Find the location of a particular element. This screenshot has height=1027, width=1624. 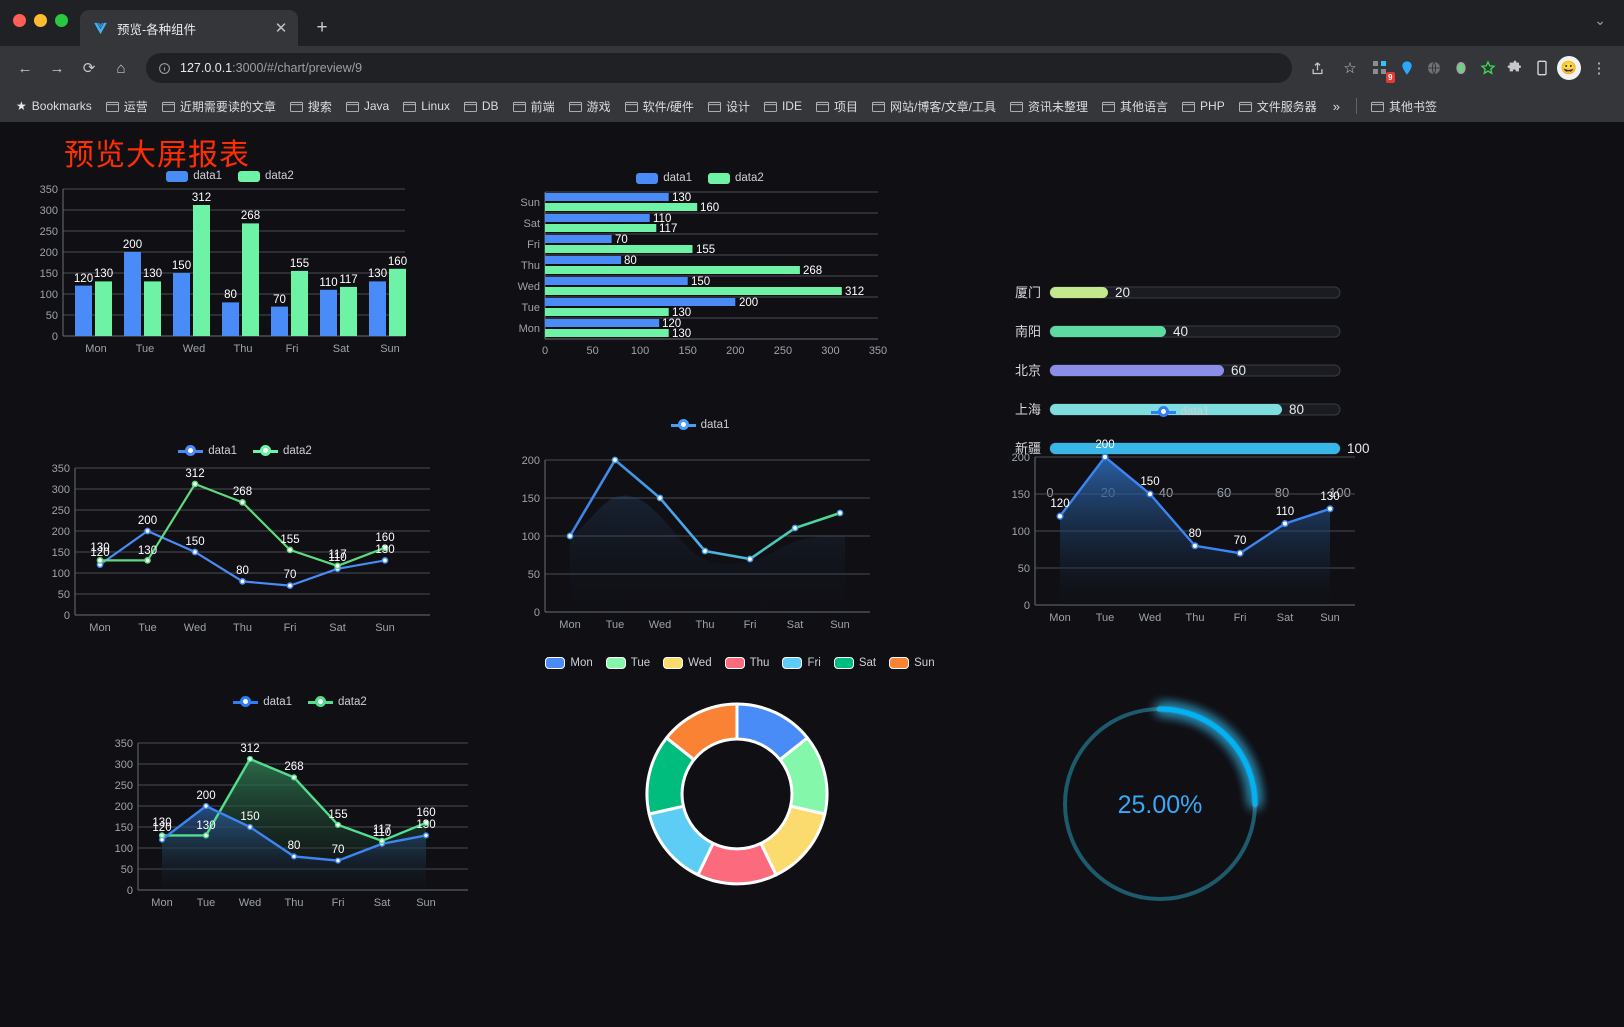

chevron-down-icon: ⌄ is located at coordinates (1600, 20).